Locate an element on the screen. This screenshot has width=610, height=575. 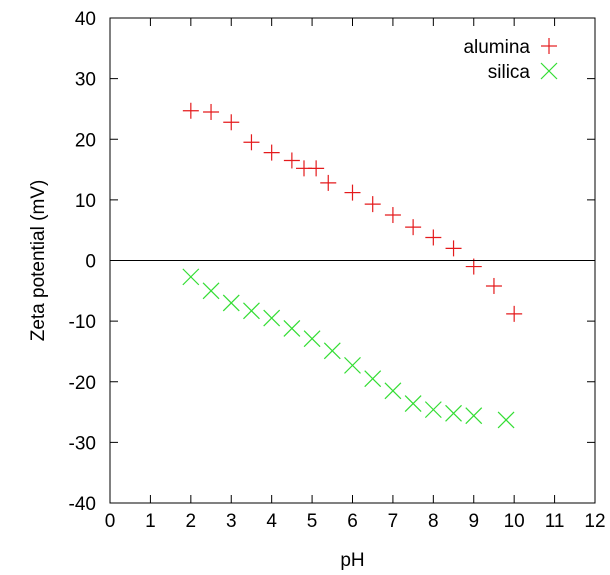
x-tick-label: 3 is located at coordinates (231, 521).